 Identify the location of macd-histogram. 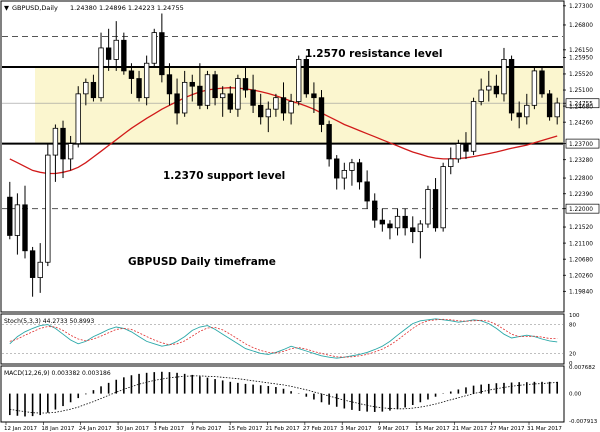
(283, 394).